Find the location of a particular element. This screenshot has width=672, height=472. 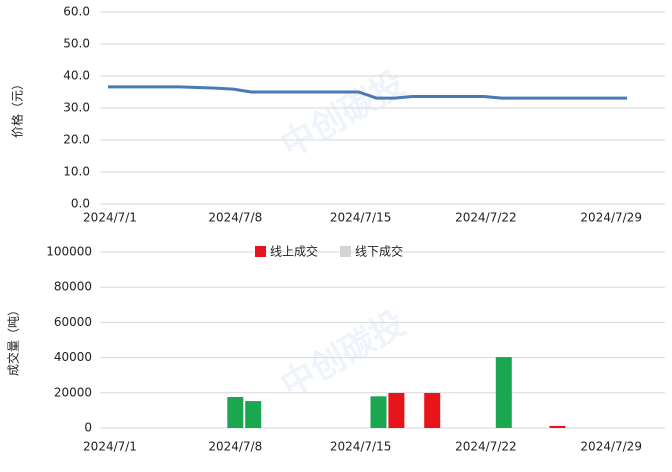

y-tick-label: 0 is located at coordinates (88, 428).